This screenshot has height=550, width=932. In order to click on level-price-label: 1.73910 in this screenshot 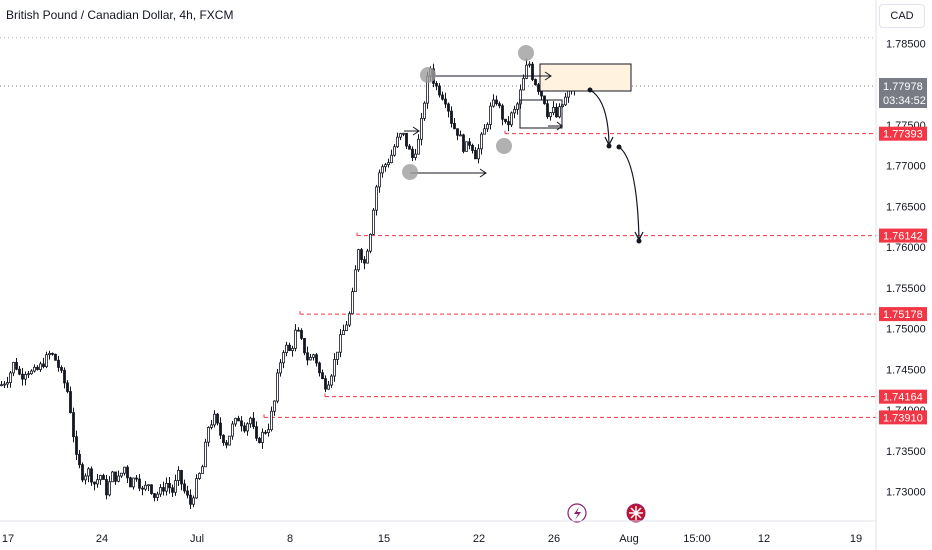, I will do `click(903, 418)`.